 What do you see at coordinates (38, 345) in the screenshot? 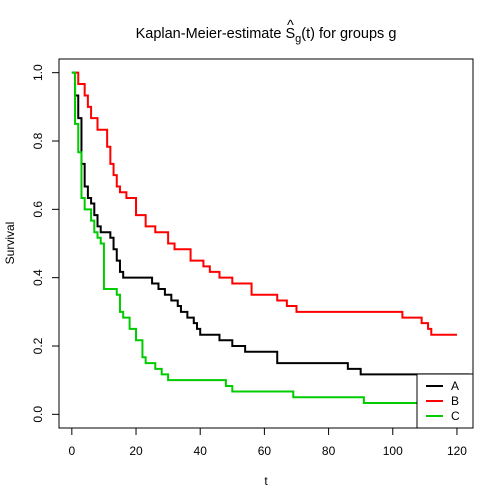
I see `y-tick-label: 0.2` at bounding box center [38, 345].